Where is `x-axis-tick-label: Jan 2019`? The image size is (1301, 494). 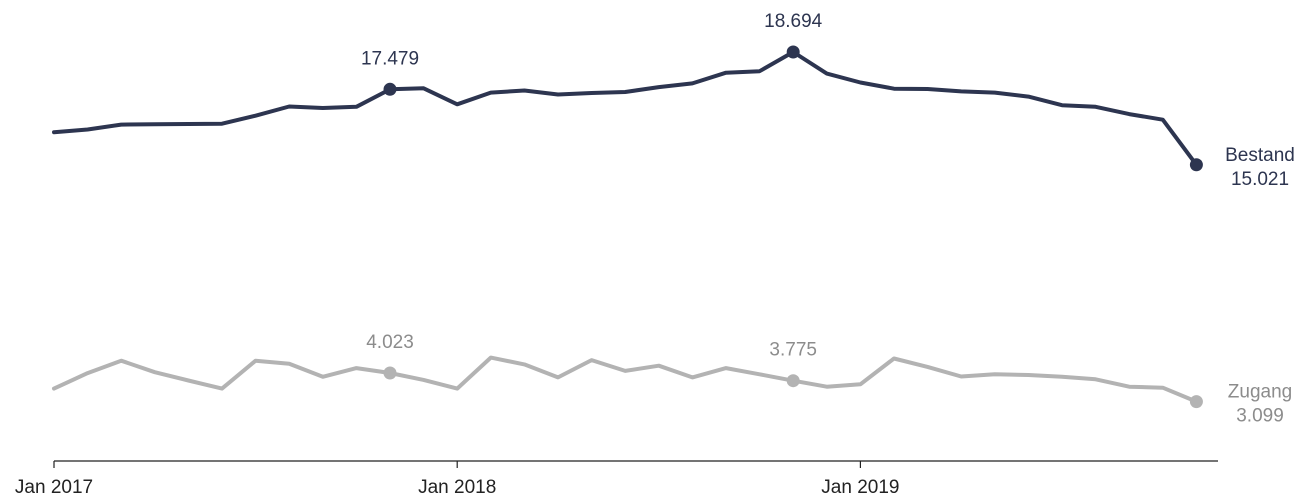
x-axis-tick-label: Jan 2019 is located at coordinates (860, 485).